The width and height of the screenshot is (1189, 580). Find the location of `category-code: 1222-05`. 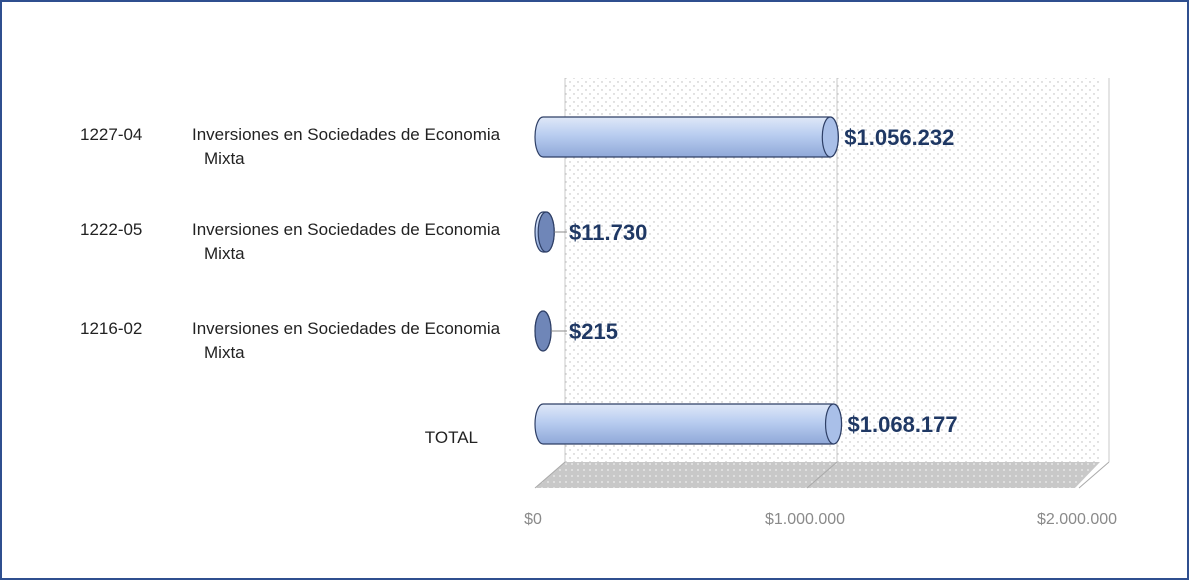

category-code: 1222-05 is located at coordinates (111, 229).